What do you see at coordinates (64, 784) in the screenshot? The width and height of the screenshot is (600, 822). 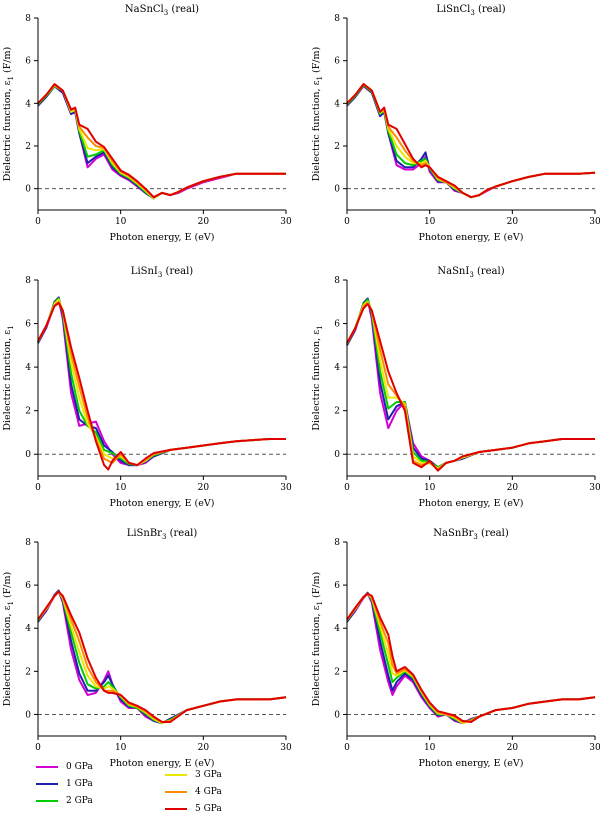 I see `legend-item: 1 GPa` at bounding box center [64, 784].